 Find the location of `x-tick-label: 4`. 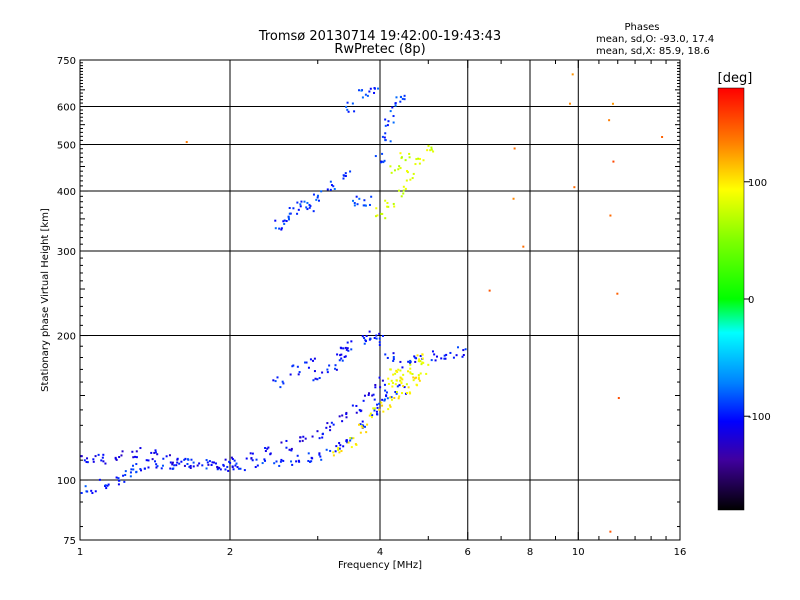

x-tick-label: 4 is located at coordinates (380, 552).